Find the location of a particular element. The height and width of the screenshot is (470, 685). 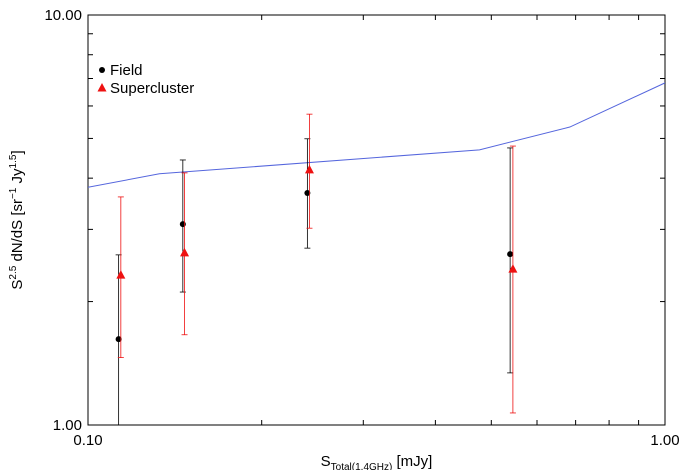

y-axis-label-part: ] is located at coordinates (17, 152).